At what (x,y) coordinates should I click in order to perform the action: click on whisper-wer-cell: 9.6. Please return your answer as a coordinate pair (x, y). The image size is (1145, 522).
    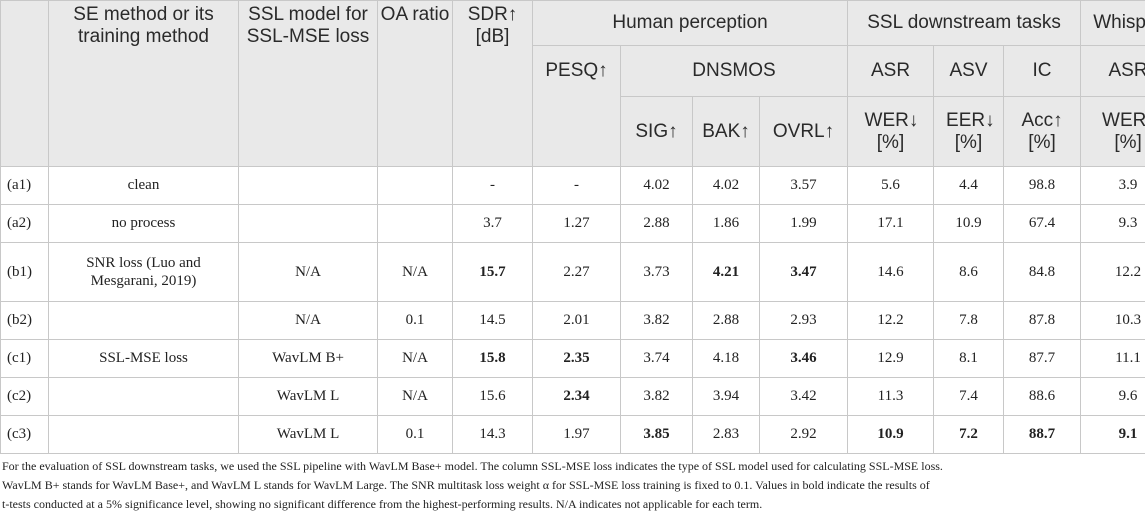
    Looking at the image, I should click on (1112, 396).